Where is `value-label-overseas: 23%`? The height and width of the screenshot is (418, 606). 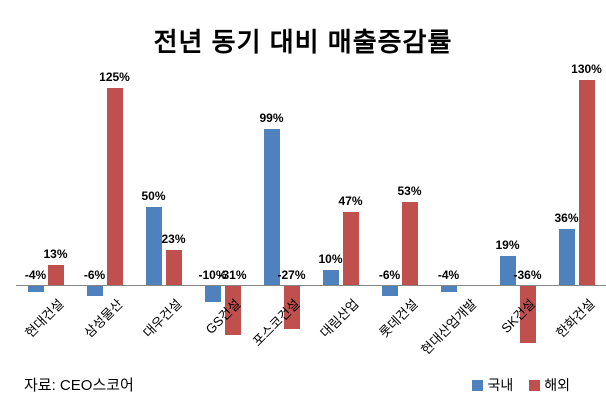
value-label-overseas: 23% is located at coordinates (173, 238).